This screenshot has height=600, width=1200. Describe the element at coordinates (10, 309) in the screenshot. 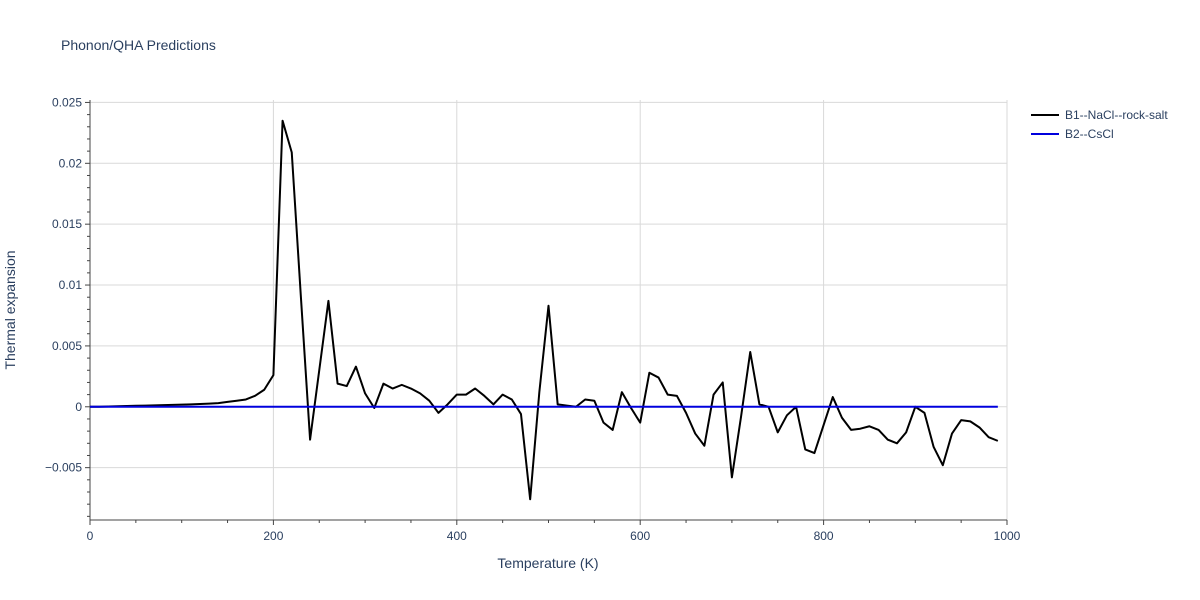

I see `y-axis-title: Thermal expansion` at that location.